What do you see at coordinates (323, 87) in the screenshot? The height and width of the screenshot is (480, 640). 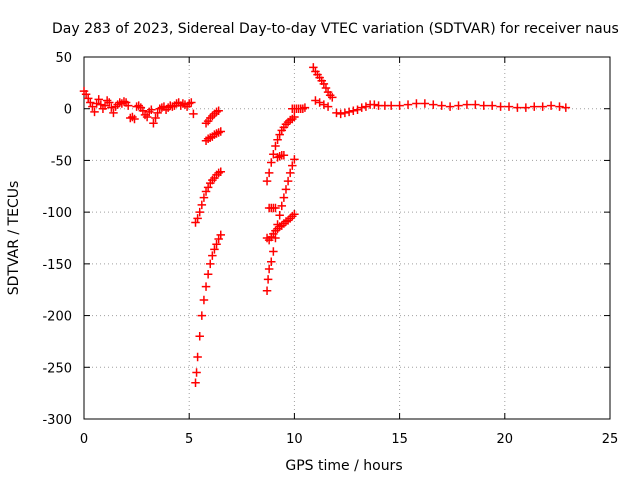 I see `series-spike` at bounding box center [323, 87].